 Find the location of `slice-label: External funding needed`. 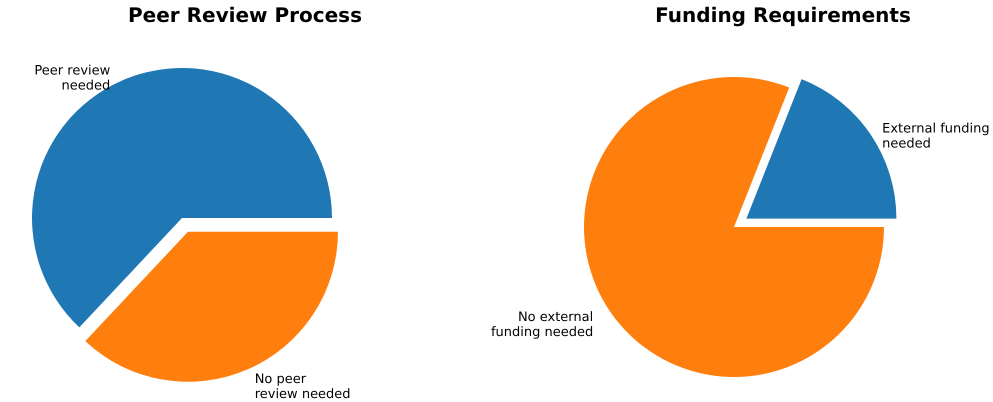

slice-label: External funding needed is located at coordinates (936, 136).